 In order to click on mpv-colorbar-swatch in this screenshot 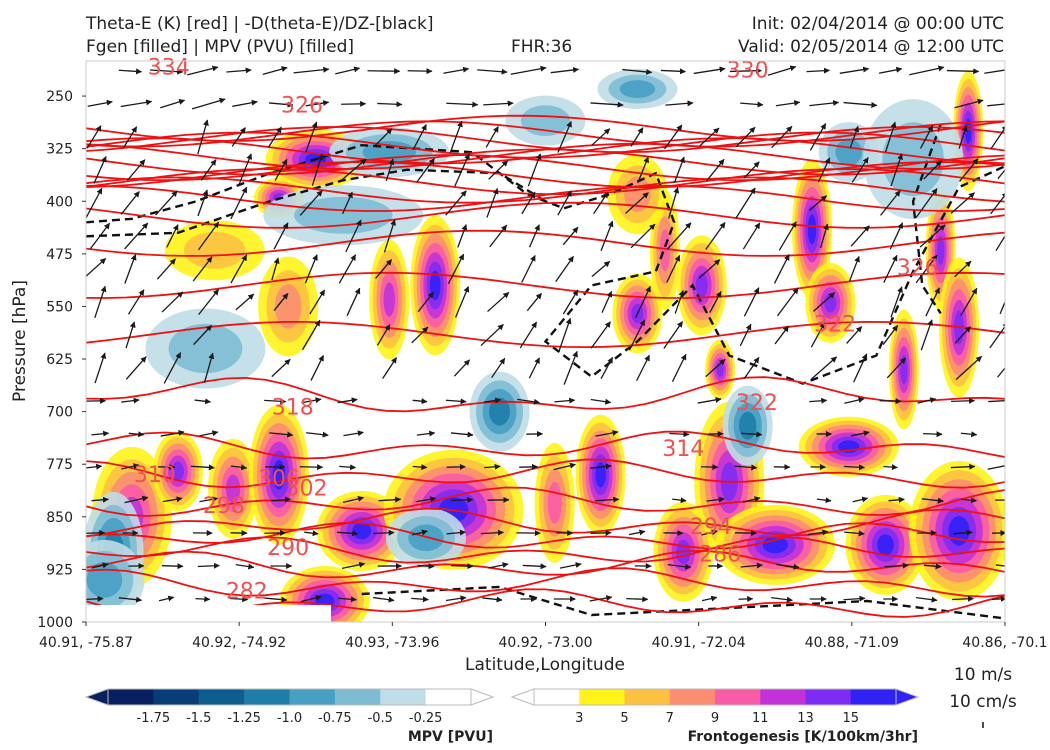, I will do `click(267, 697)`.